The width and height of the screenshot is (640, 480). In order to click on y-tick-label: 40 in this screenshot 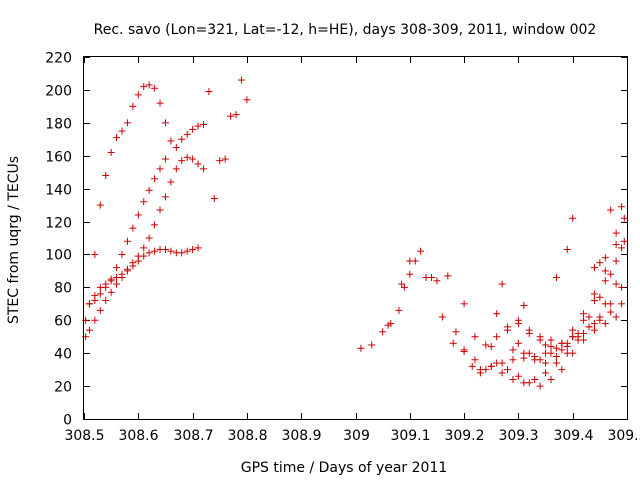, I will do `click(63, 355)`.